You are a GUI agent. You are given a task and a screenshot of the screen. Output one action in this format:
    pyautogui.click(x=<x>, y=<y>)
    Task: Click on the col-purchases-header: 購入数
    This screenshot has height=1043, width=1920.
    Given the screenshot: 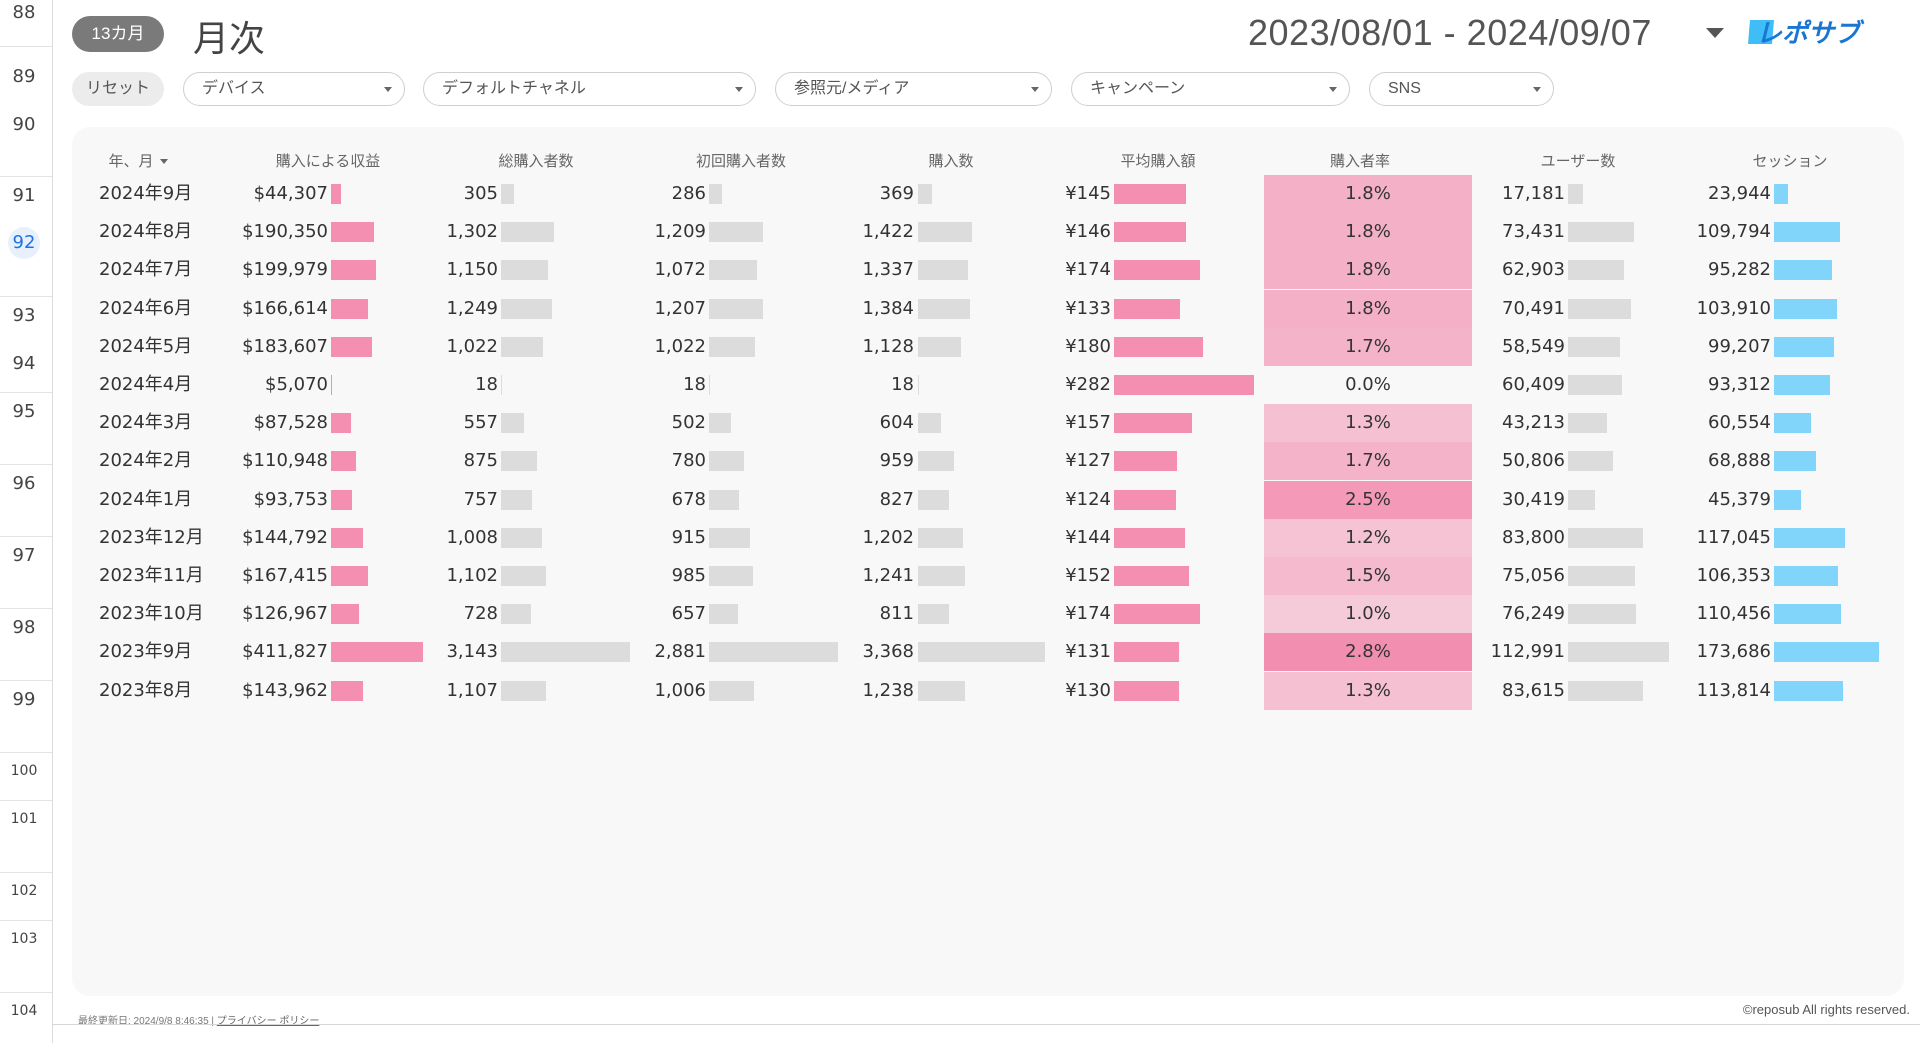 What is the action you would take?
    pyautogui.click(x=951, y=160)
    